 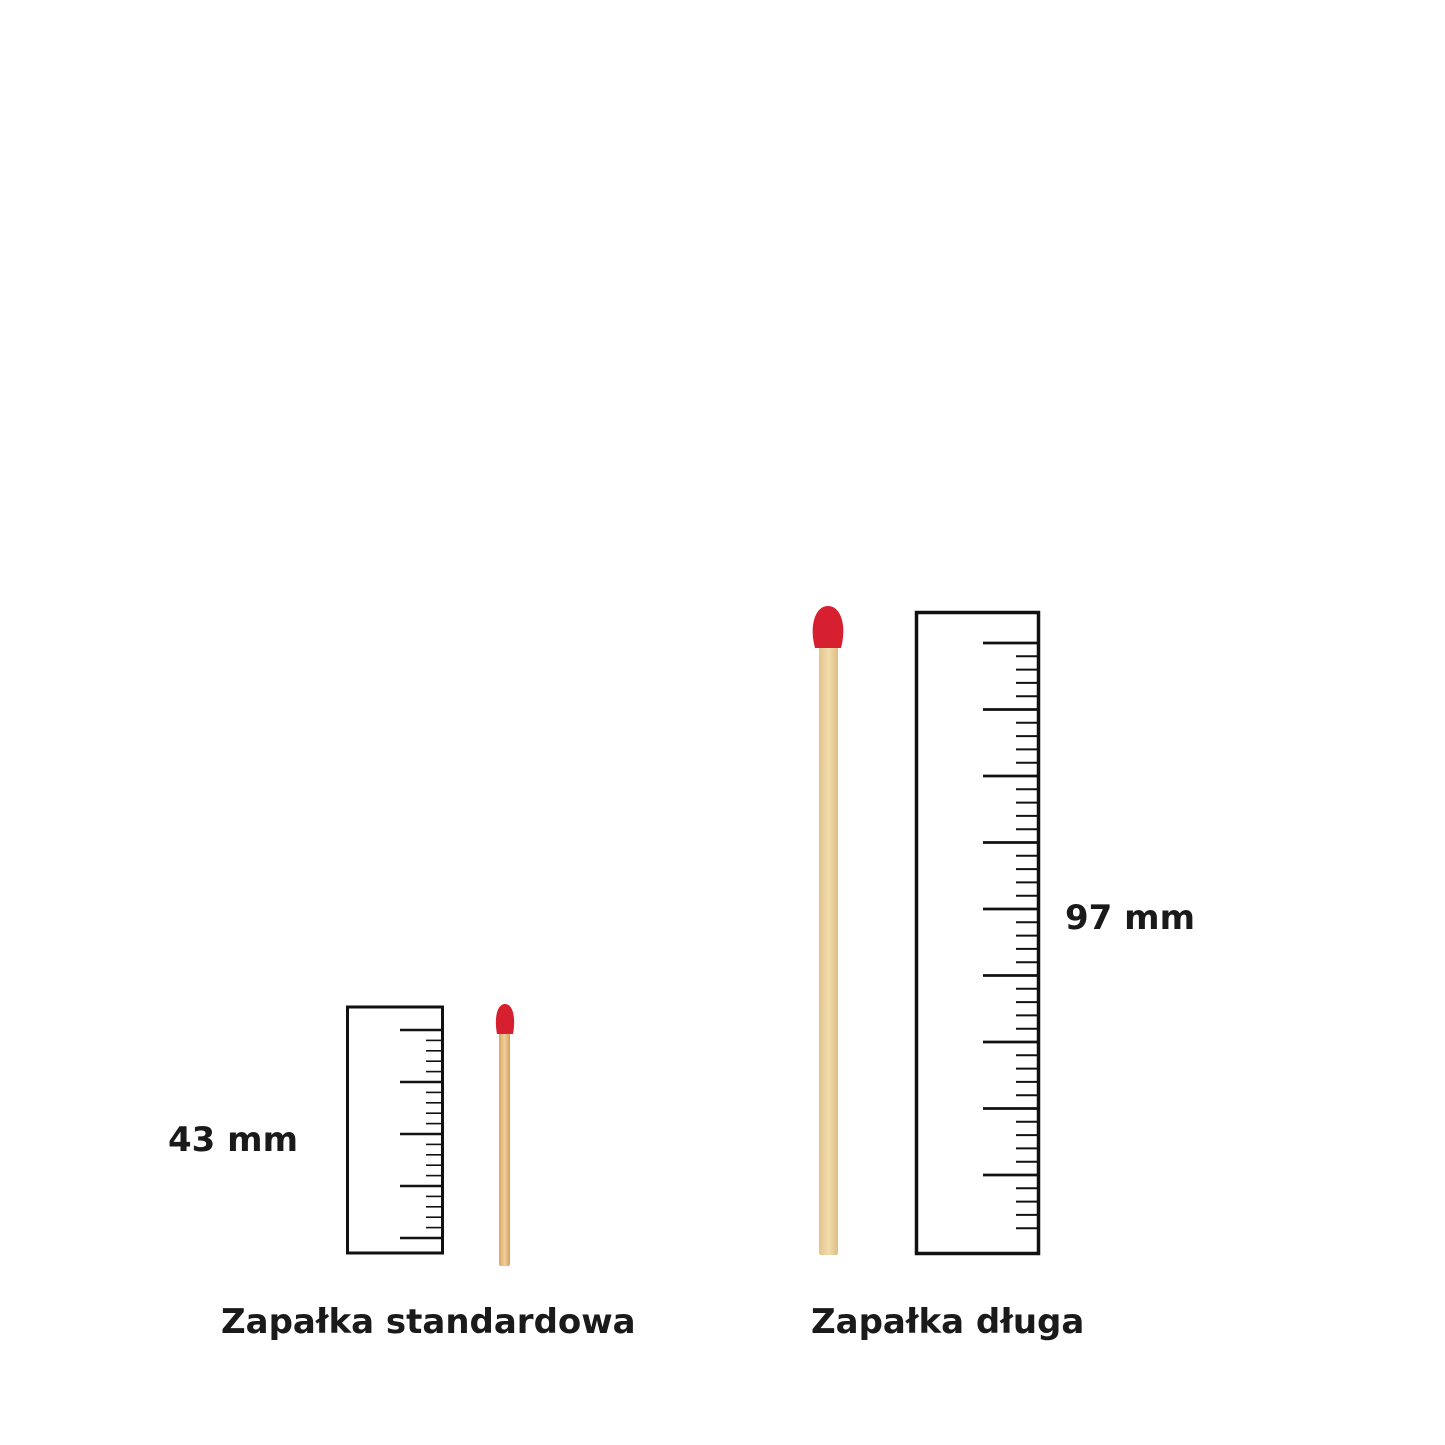 What do you see at coordinates (233, 1140) in the screenshot?
I see `length-label-standard: 43 mm` at bounding box center [233, 1140].